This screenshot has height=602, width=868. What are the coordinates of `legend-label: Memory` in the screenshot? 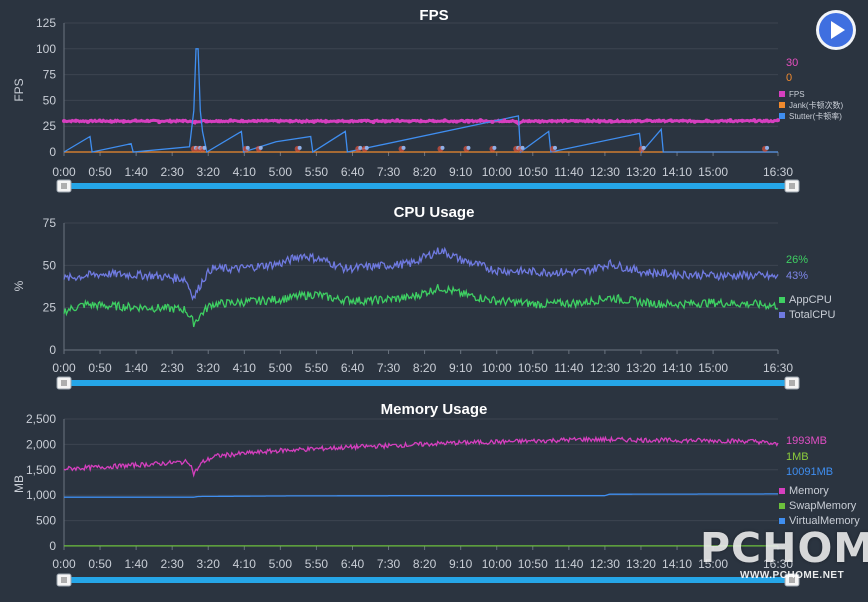 It's located at (809, 491).